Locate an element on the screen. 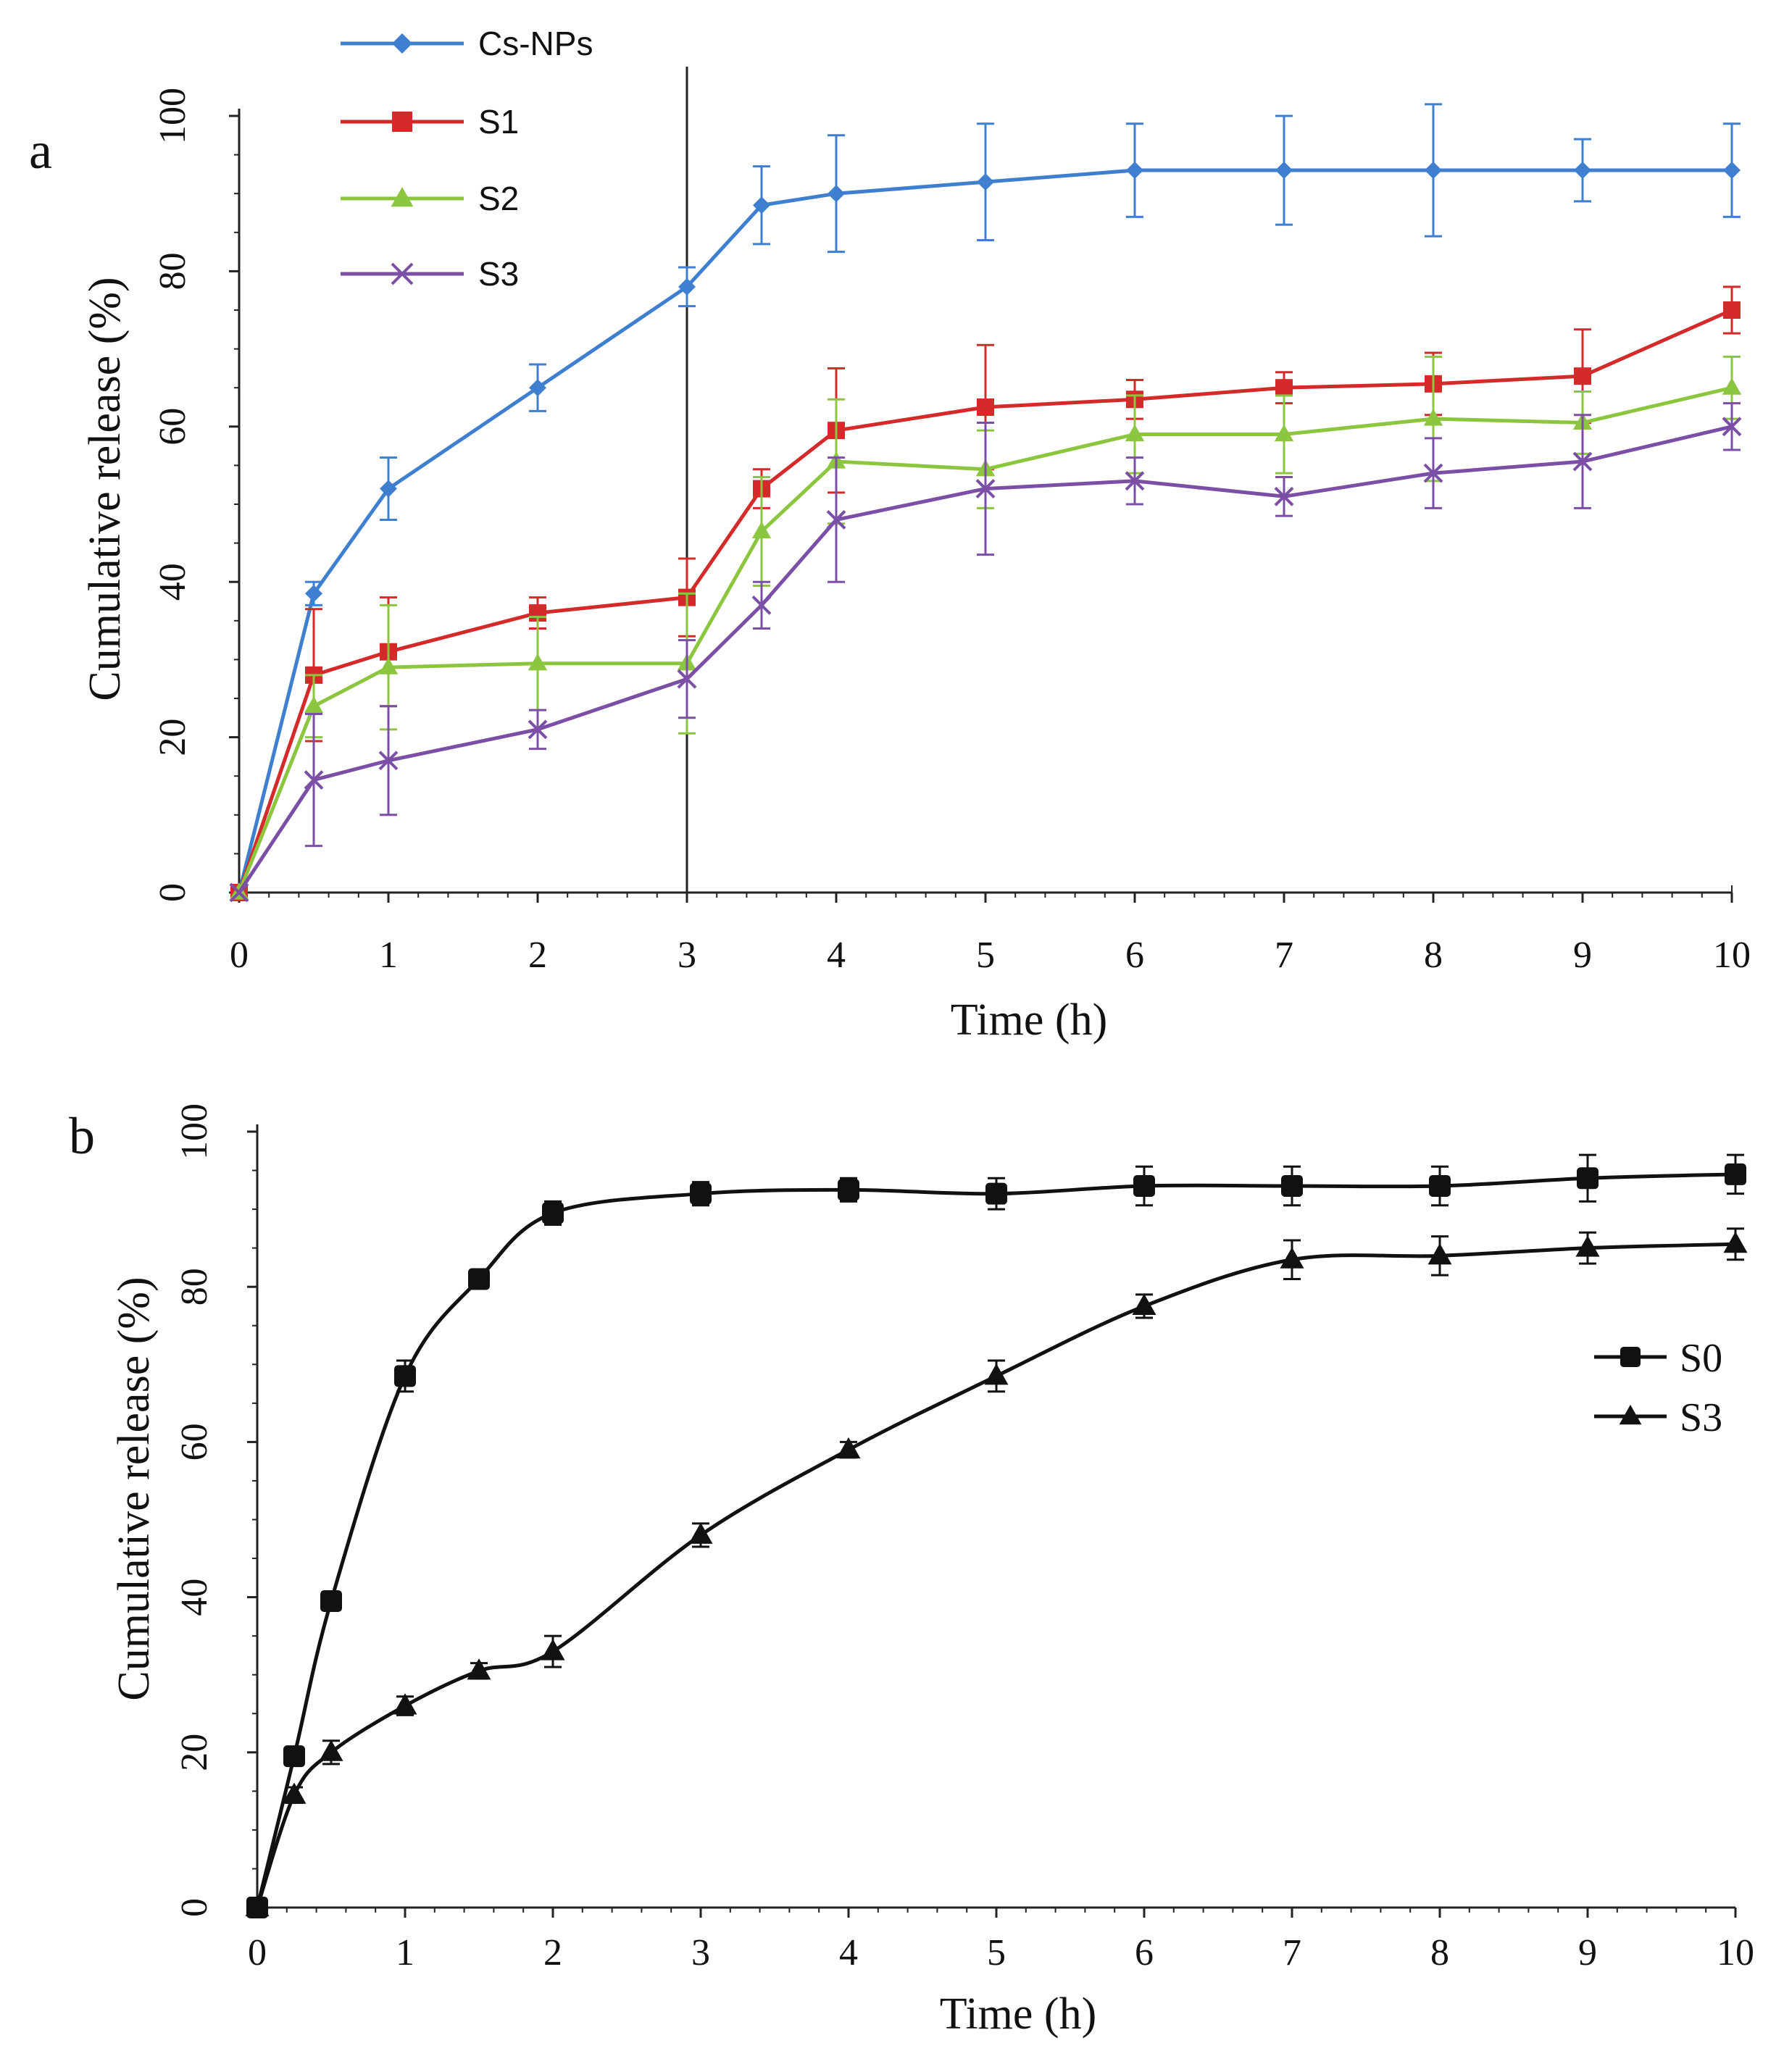 Image resolution: width=1784 pixels, height=2072 pixels. y-tick-label: 80 is located at coordinates (194, 1287).